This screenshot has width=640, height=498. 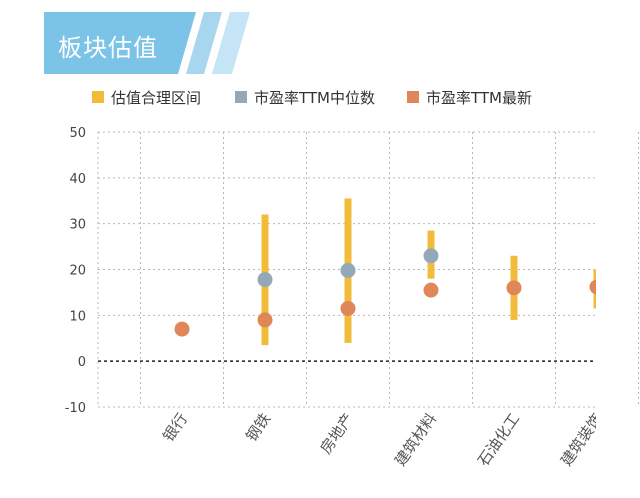 I want to click on y-tick-label: 50, so click(x=77, y=133).